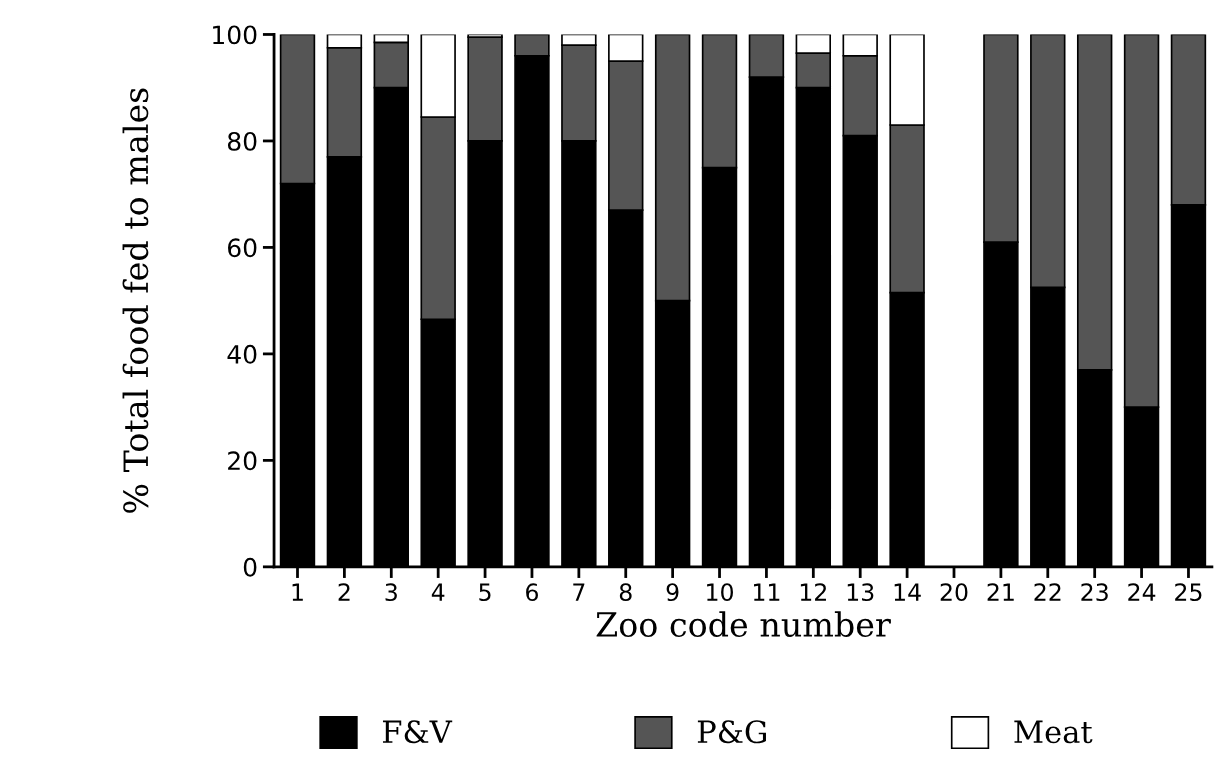  What do you see at coordinates (532, 592) in the screenshot?
I see `x-tick-label: 6` at bounding box center [532, 592].